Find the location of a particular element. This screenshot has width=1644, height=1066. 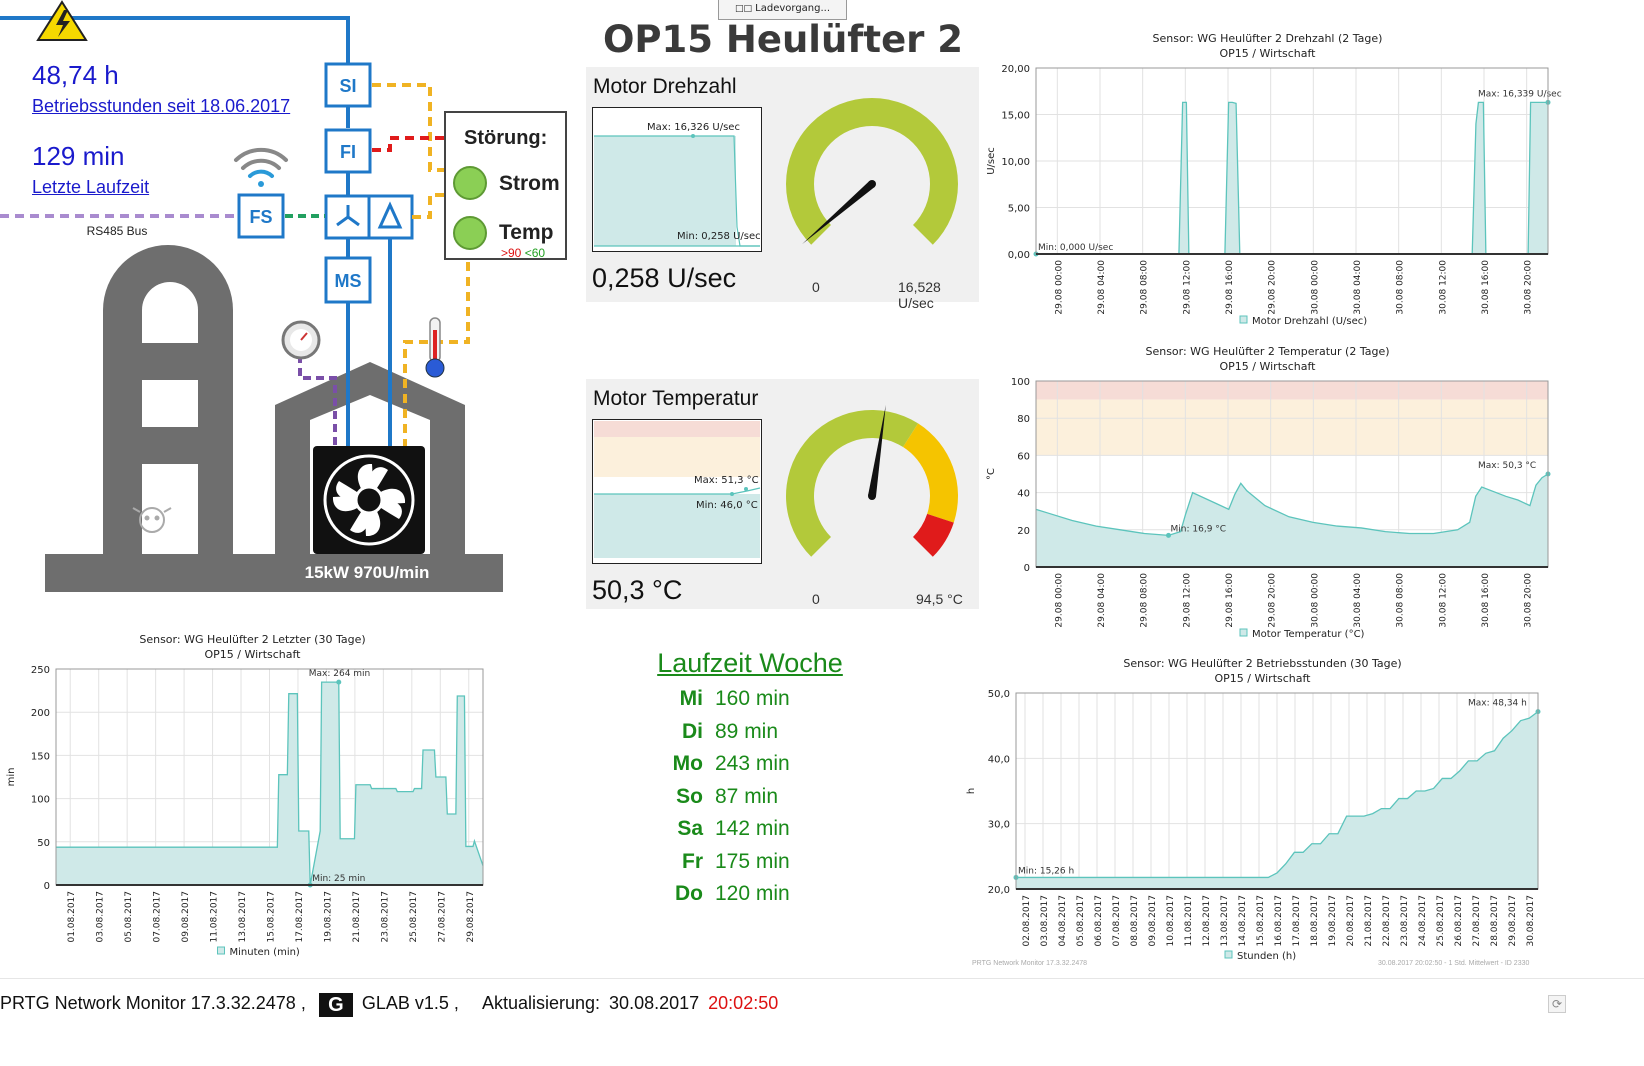

motor-speed-gauge is located at coordinates (874, 184).